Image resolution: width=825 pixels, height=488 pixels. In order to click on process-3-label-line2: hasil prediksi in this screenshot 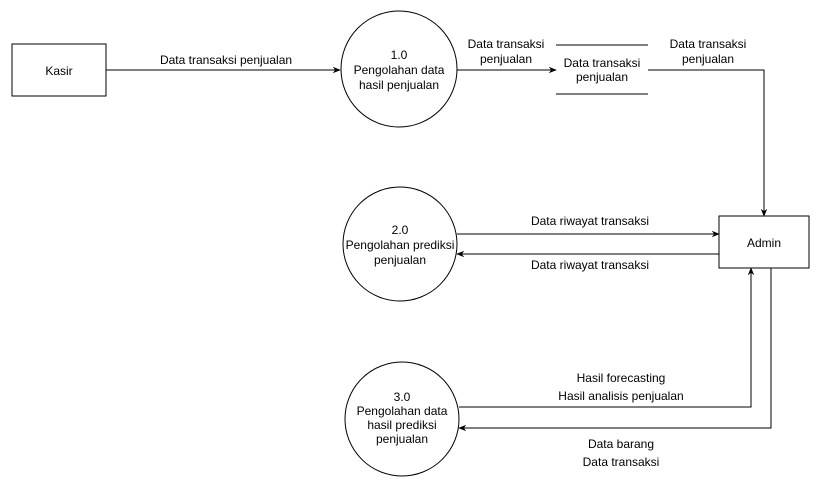, I will do `click(401, 425)`.